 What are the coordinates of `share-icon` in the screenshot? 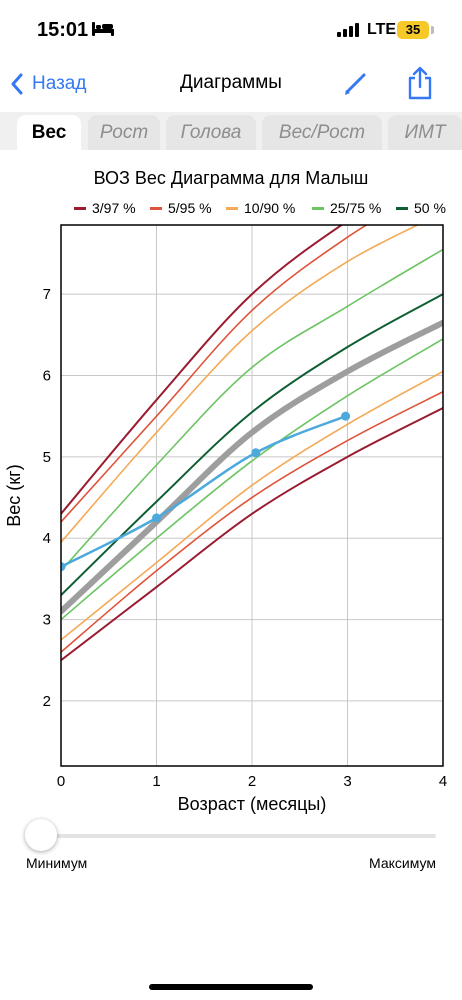 It's located at (420, 85).